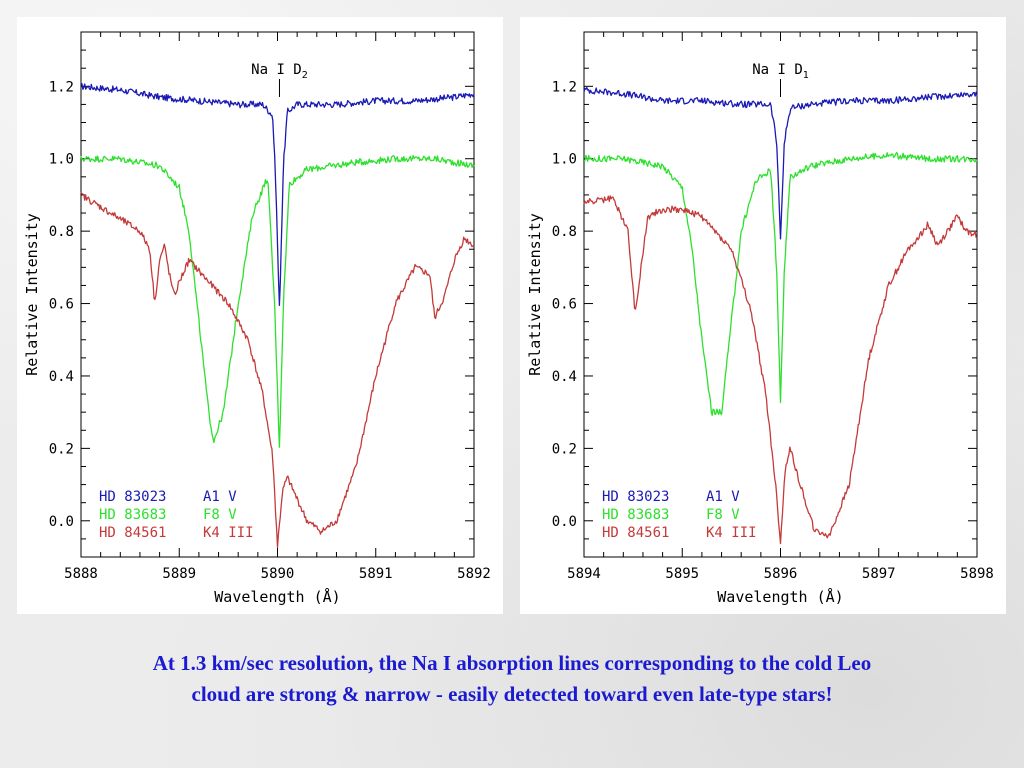 Image resolution: width=1024 pixels, height=768 pixels. What do you see at coordinates (584, 574) in the screenshot?
I see `x-tick-label: 5894` at bounding box center [584, 574].